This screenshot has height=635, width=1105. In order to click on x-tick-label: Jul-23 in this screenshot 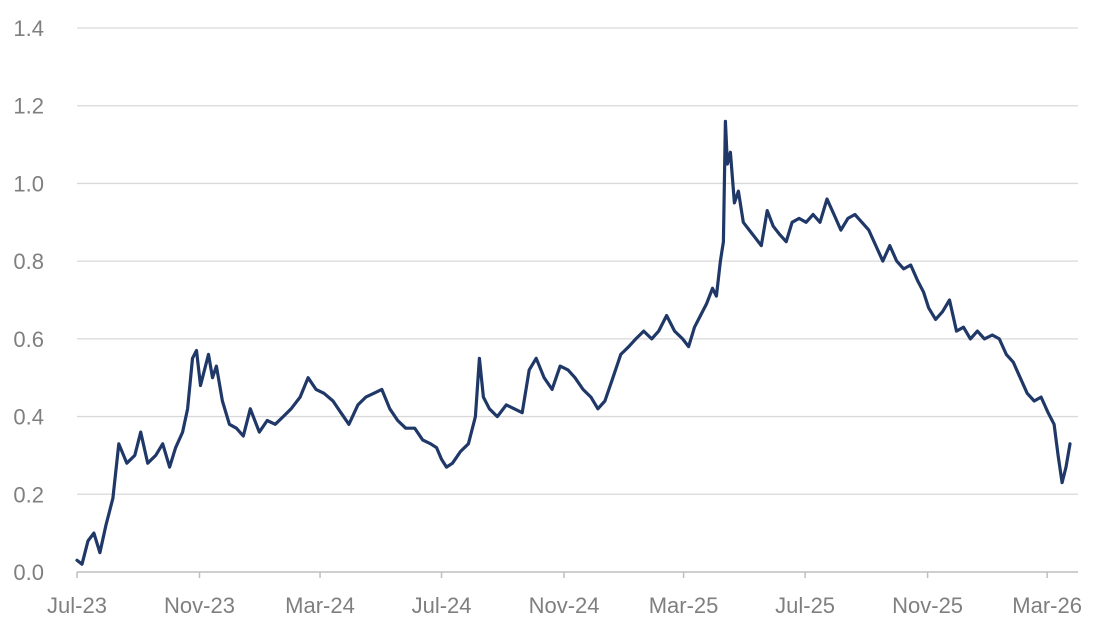, I will do `click(77, 605)`.